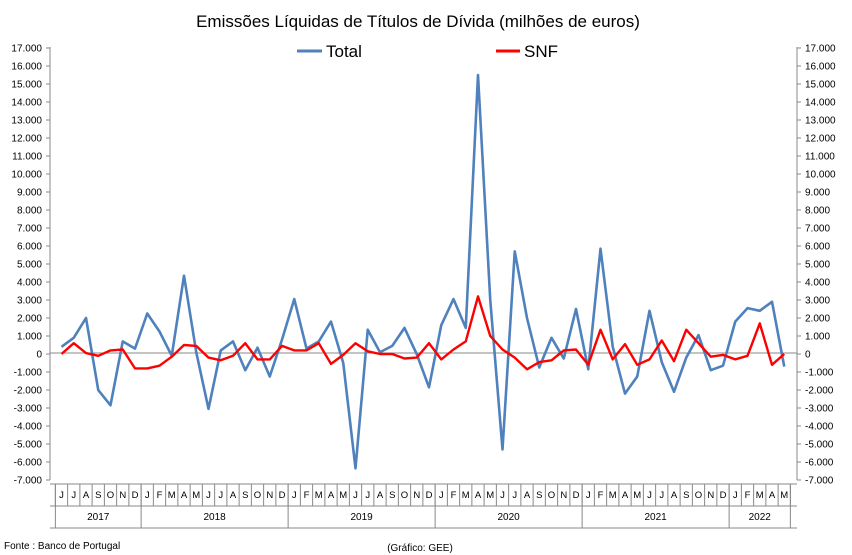 This screenshot has height=555, width=852. I want to click on y-tick-label-right: 8.000, so click(817, 211).